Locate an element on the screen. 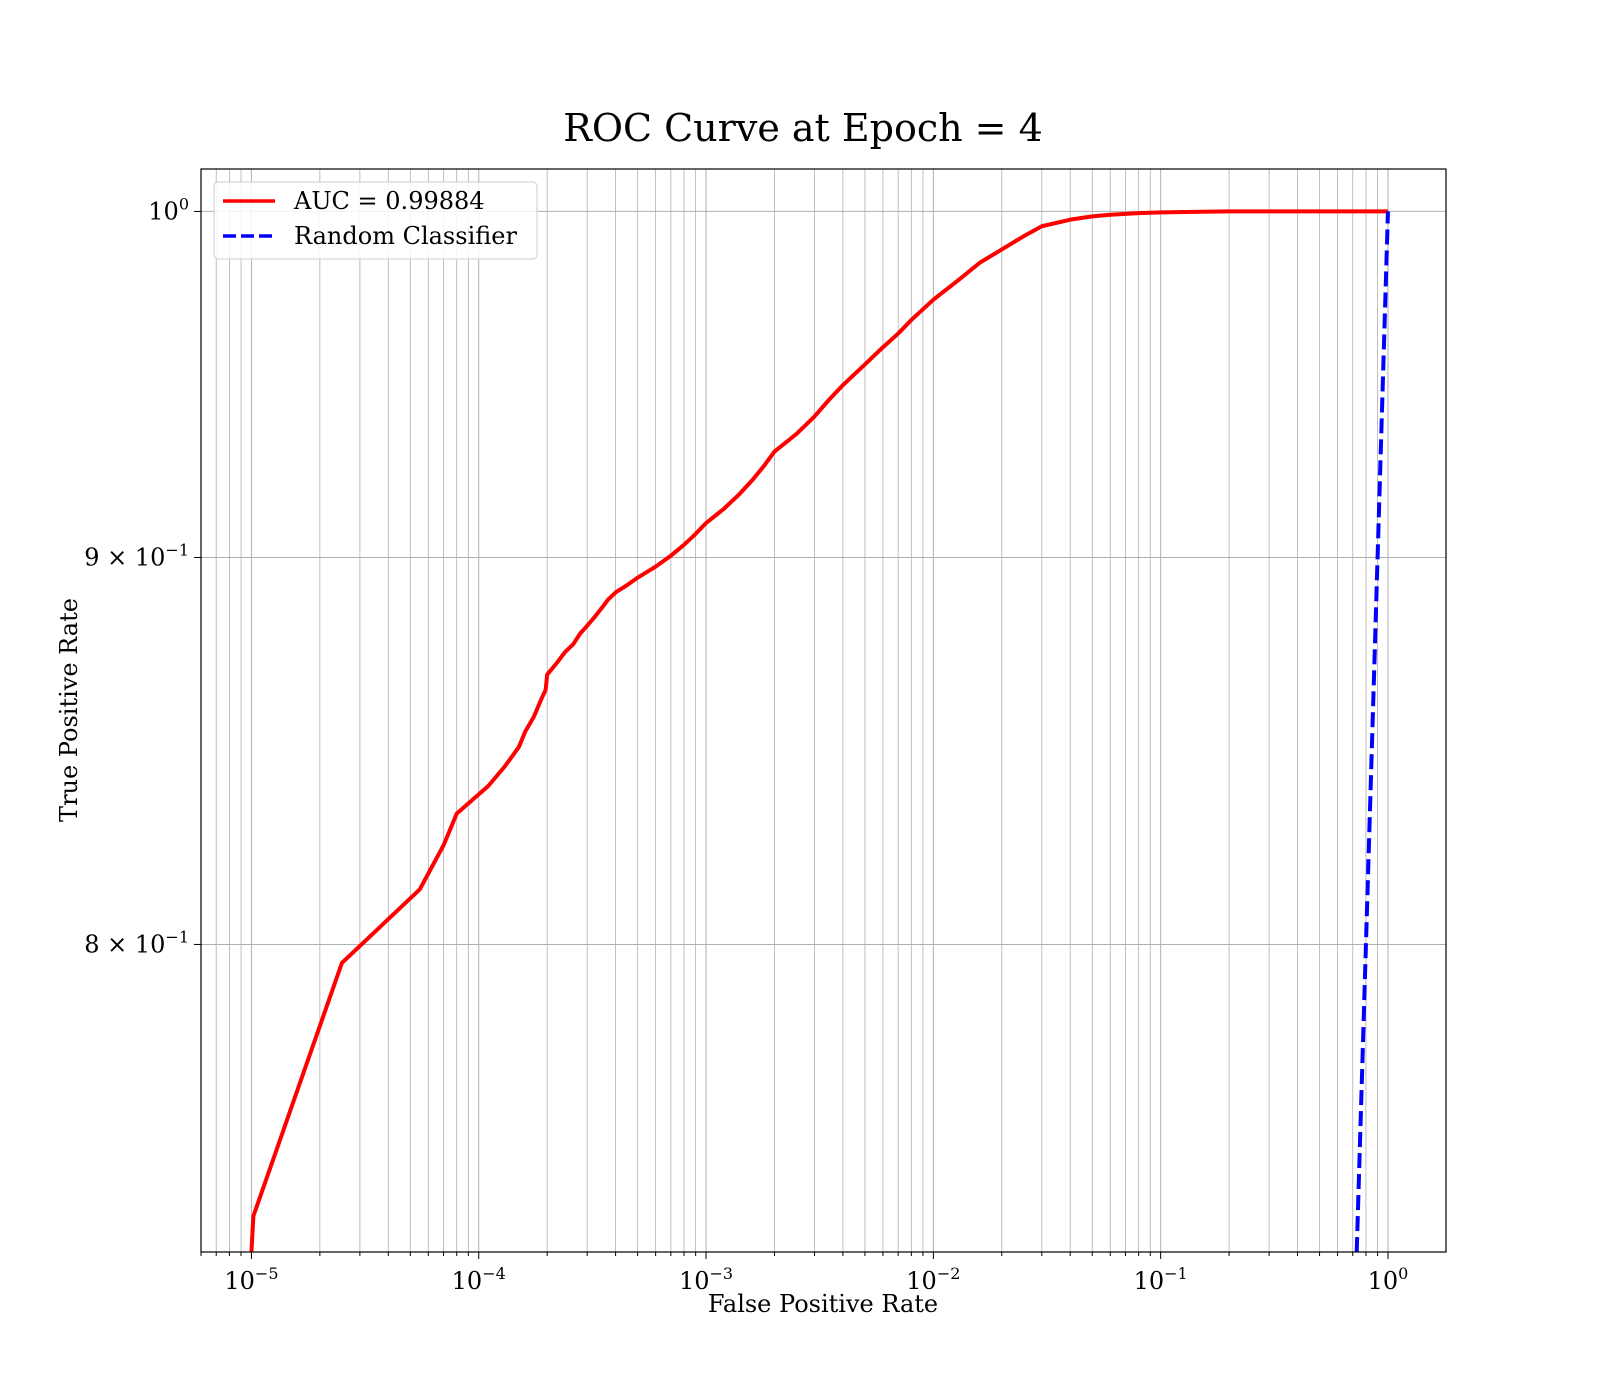 The width and height of the screenshot is (1600, 1400). chart-title: ROC Curve at Epoch = 4 is located at coordinates (803, 128).